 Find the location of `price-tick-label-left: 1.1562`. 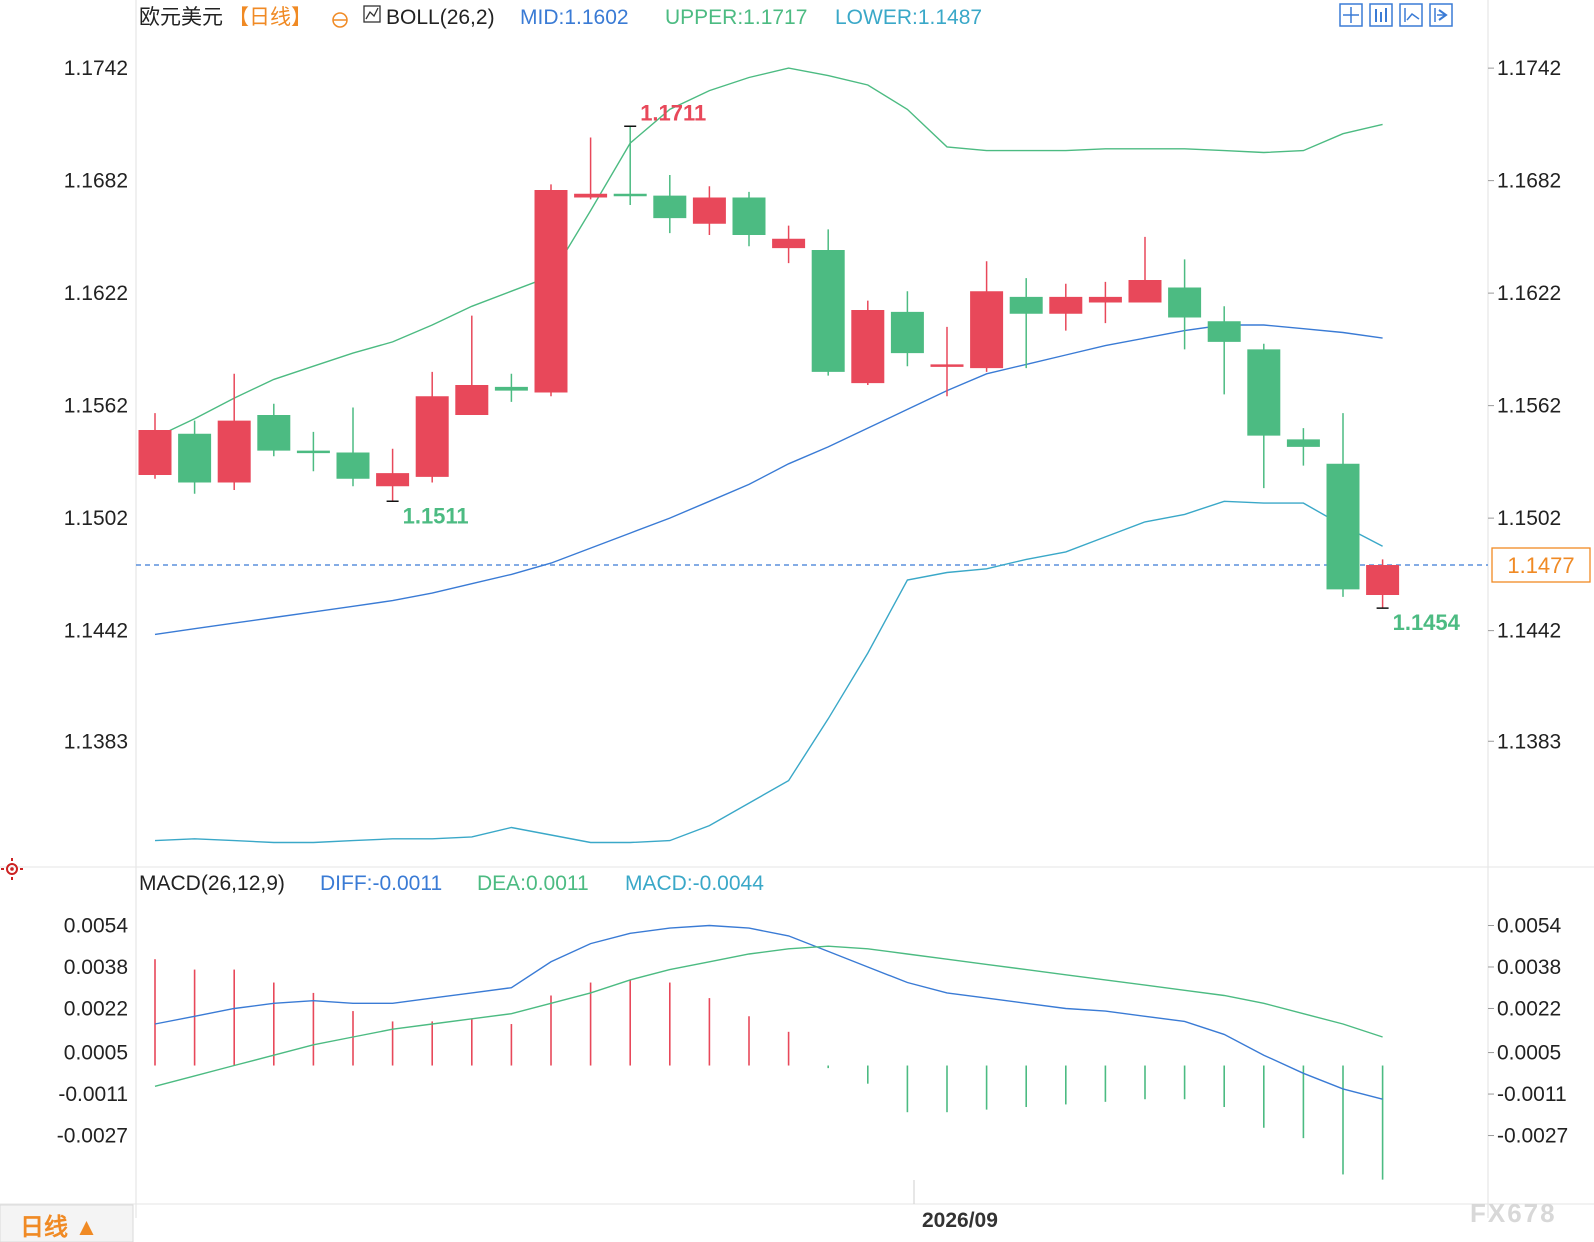

price-tick-label-left: 1.1562 is located at coordinates (96, 406).